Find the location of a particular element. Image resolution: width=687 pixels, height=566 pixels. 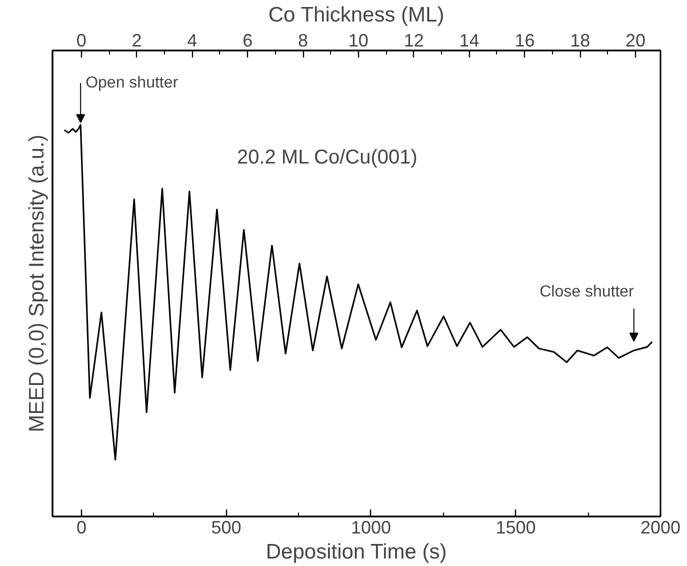

x-tick-label: 1000 is located at coordinates (370, 528).